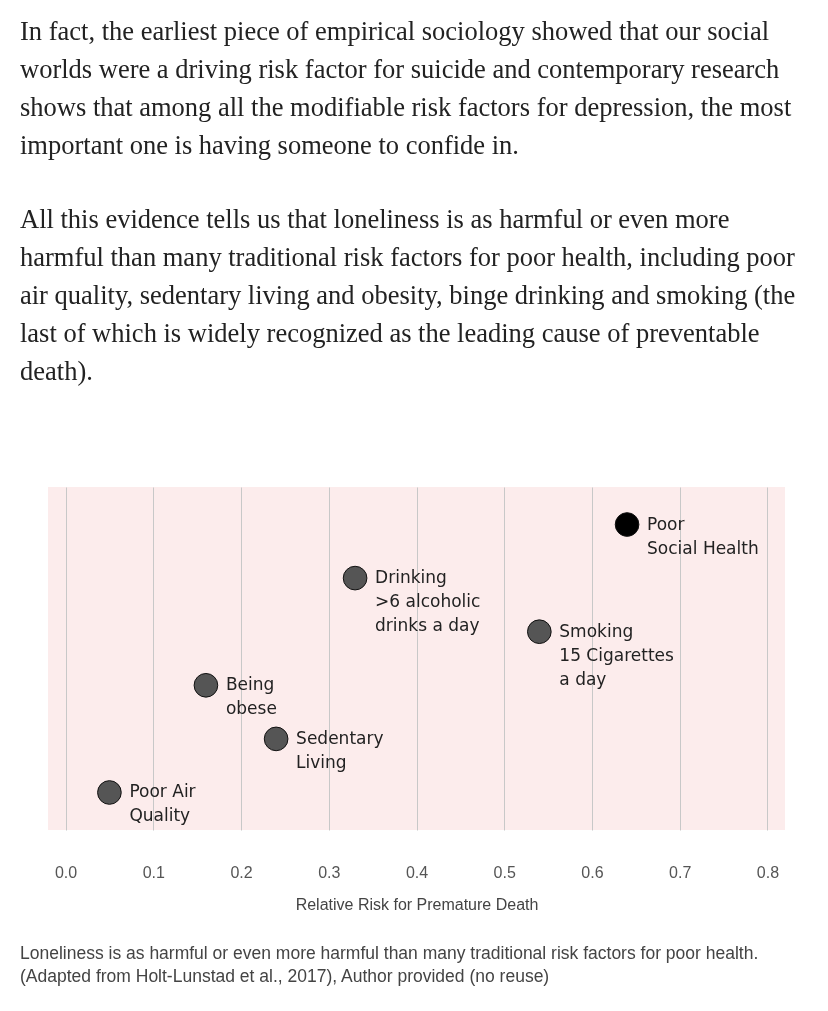  I want to click on text: In fact, the earliest piece of empirical sociology showed that our social worlds were a driving risk factor for suicide and contemporary research shows that among all the modifiable risk factors for depression, the most important one is having someone to confide in., so click(406, 88).